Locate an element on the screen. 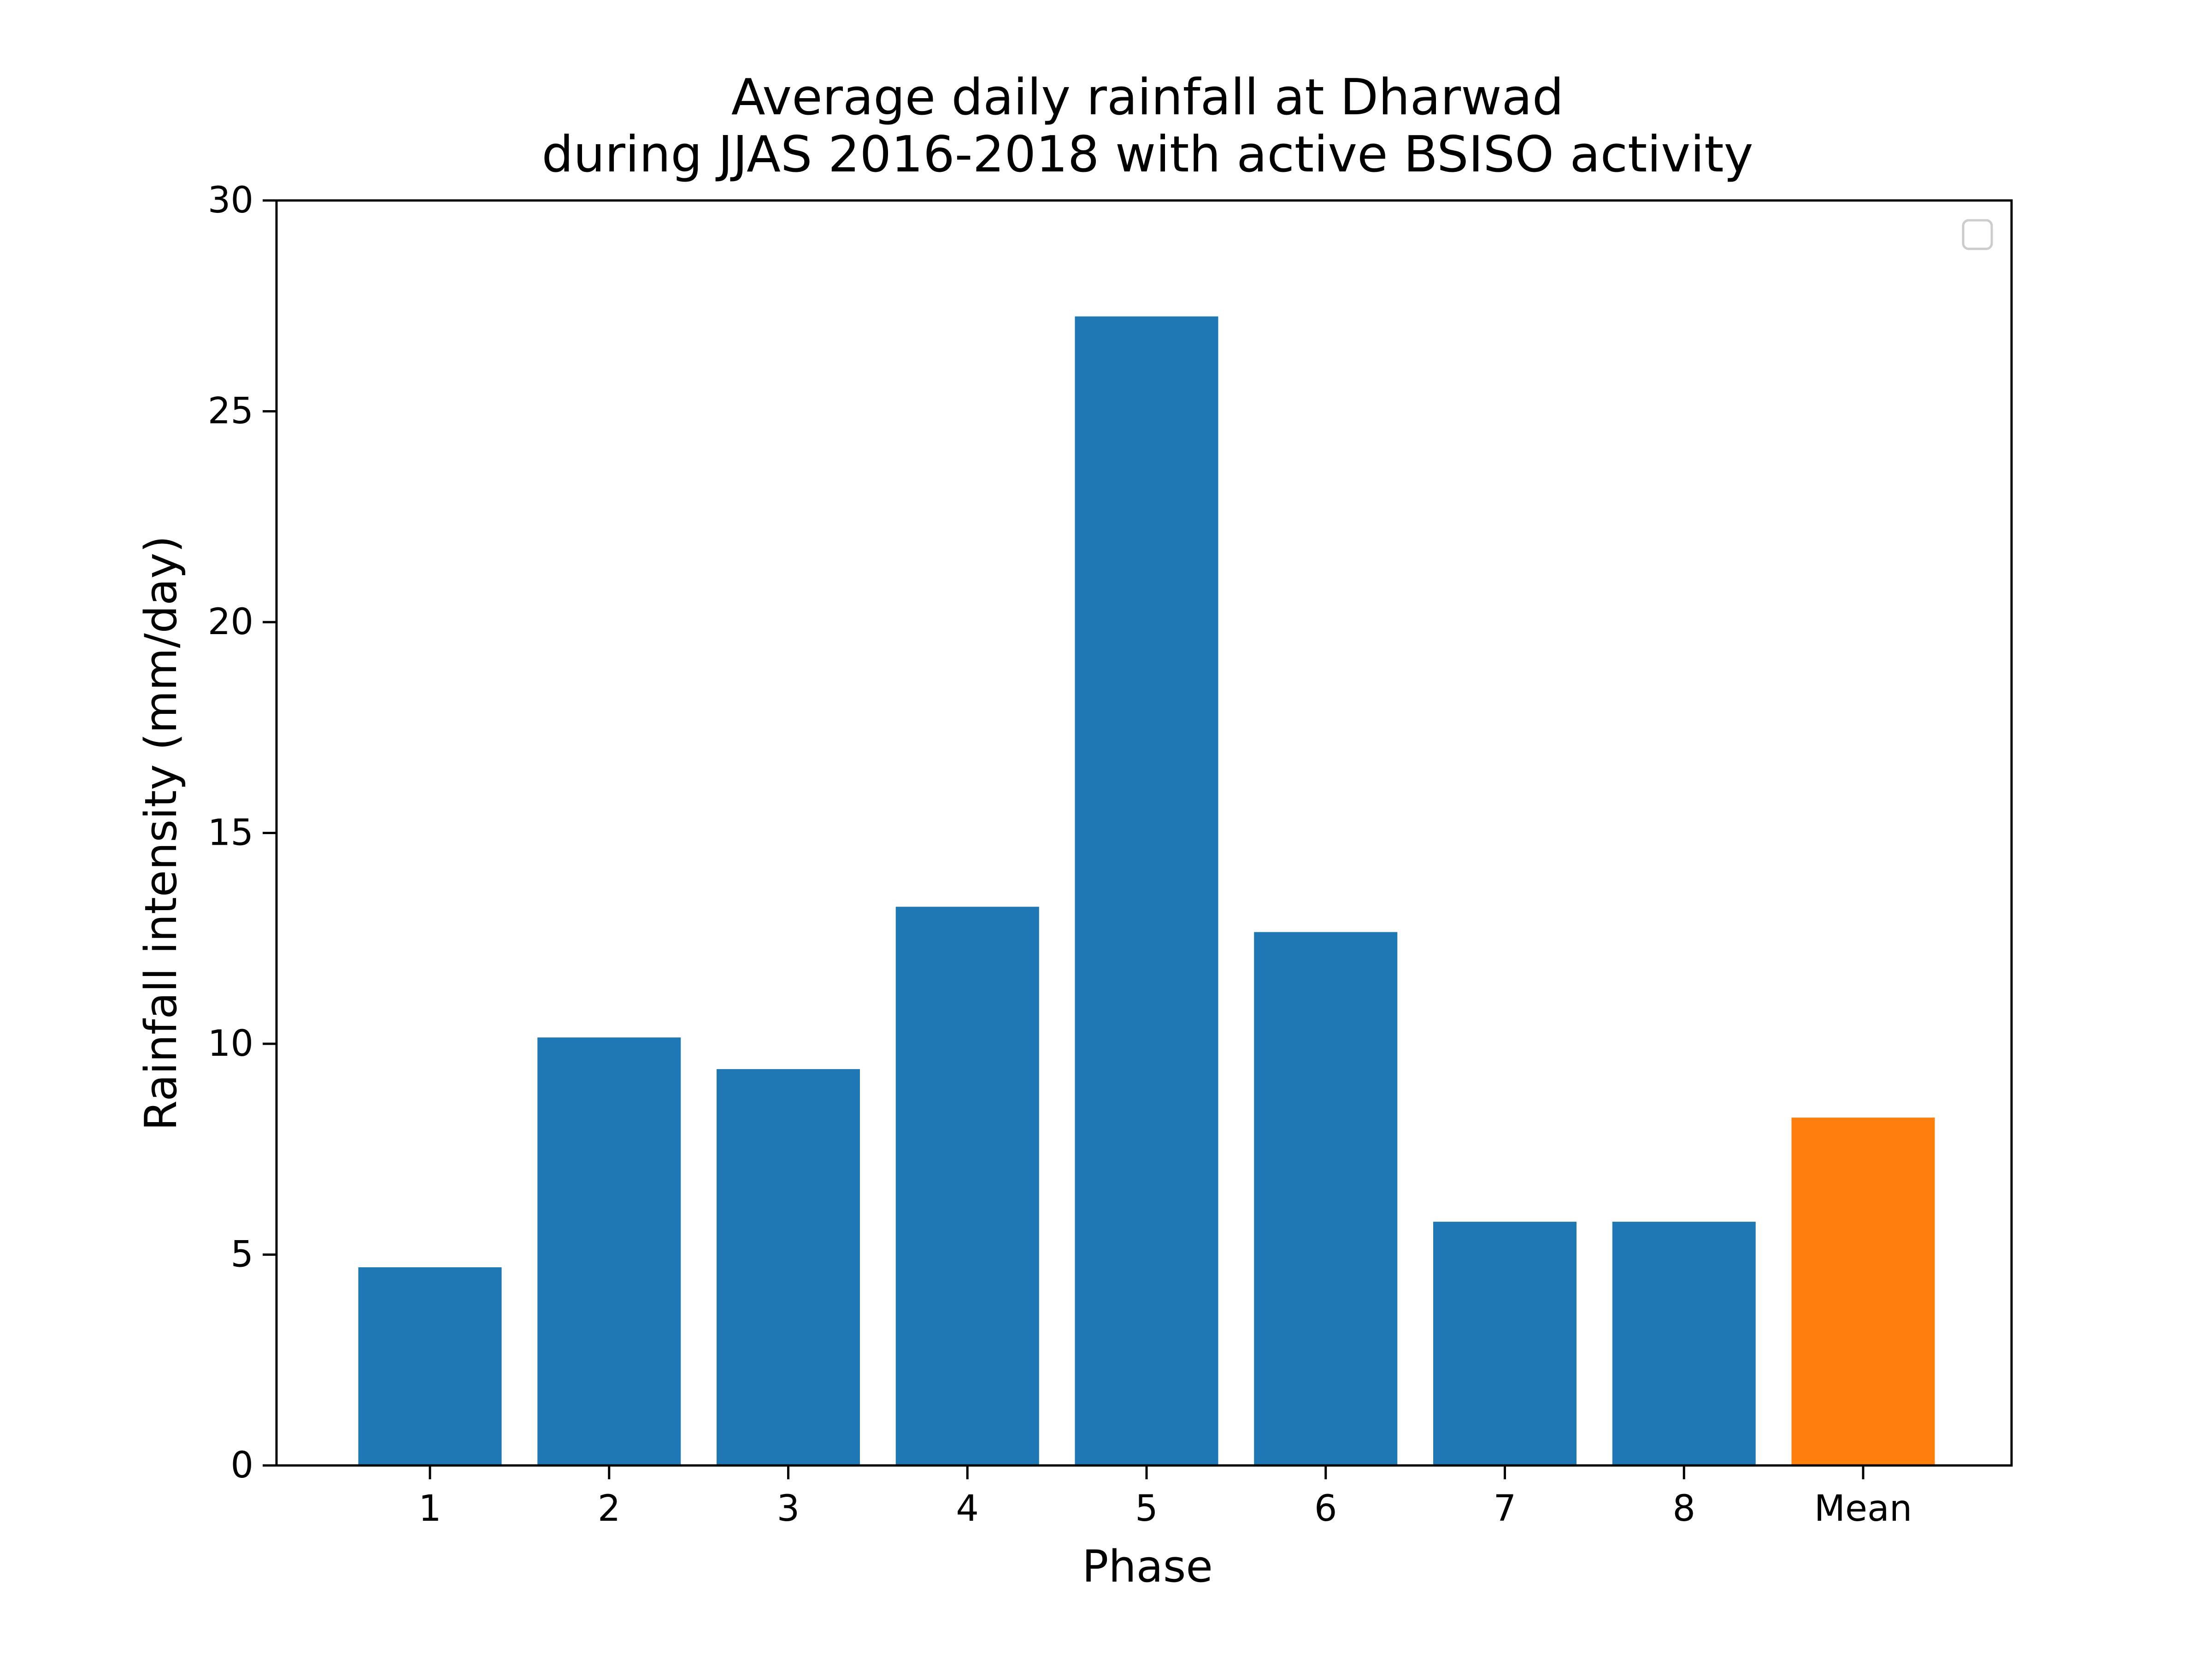  y-tick-label: 30 is located at coordinates (230, 200).